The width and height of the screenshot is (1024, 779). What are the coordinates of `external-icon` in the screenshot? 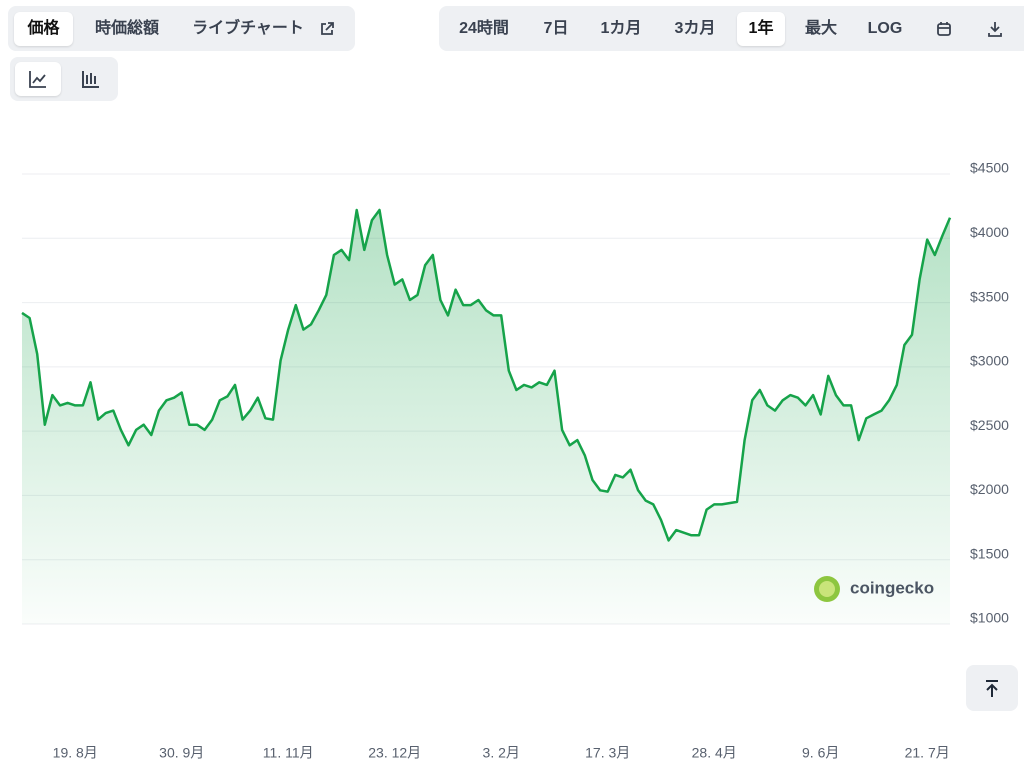 It's located at (327, 28).